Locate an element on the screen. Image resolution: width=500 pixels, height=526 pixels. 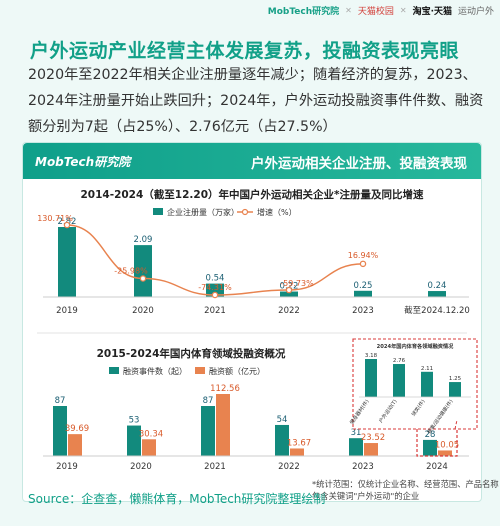
chart2-bar-count-label: 53 is located at coordinates (134, 421).